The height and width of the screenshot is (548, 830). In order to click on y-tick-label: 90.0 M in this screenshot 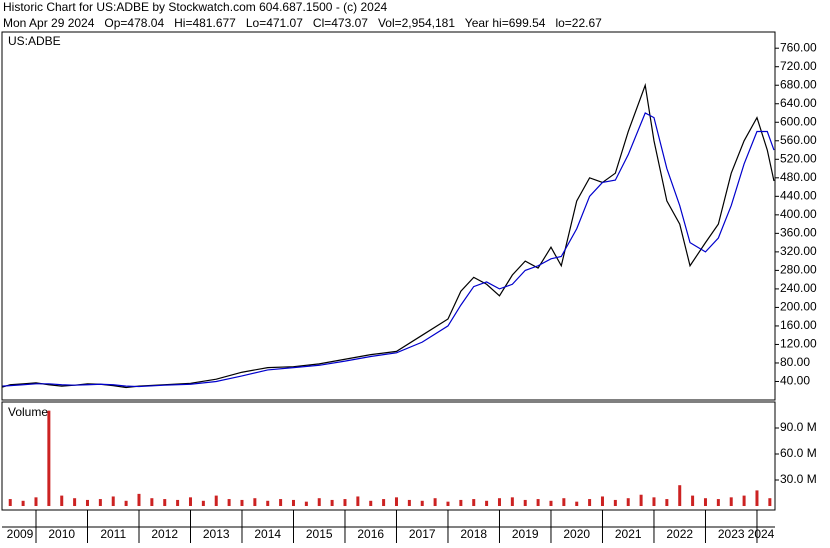, I will do `click(798, 427)`.